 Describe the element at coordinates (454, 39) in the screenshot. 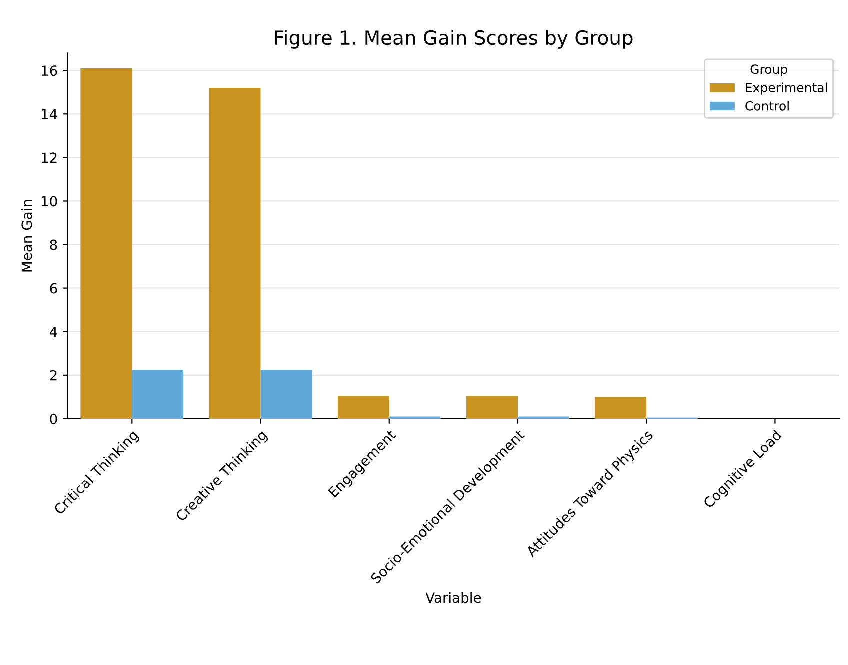

I see `chart-title: Figure 1. Mean Gain Scores by Group` at that location.